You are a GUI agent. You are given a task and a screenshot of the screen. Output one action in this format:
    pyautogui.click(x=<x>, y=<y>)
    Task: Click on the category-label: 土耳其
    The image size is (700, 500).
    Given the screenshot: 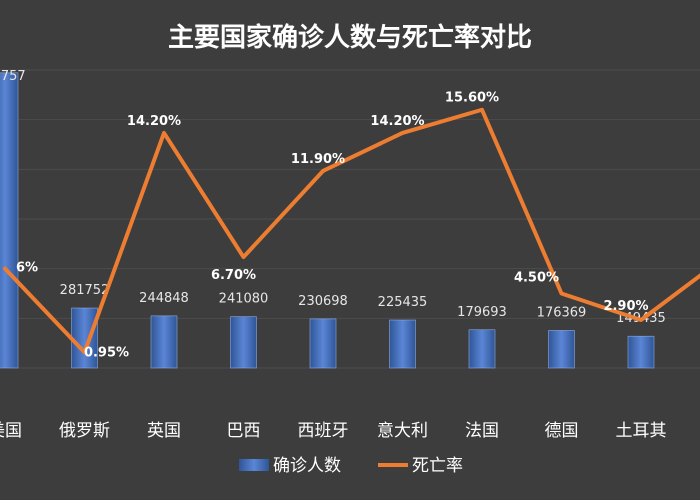 What is the action you would take?
    pyautogui.click(x=641, y=431)
    